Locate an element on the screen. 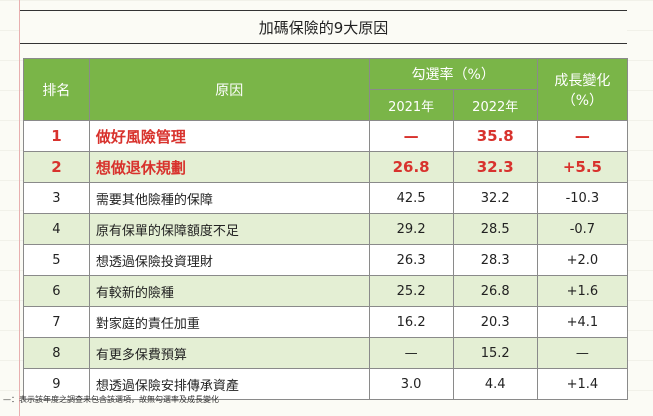 The width and height of the screenshot is (653, 416). header-year-2022: 2022年 is located at coordinates (495, 105).